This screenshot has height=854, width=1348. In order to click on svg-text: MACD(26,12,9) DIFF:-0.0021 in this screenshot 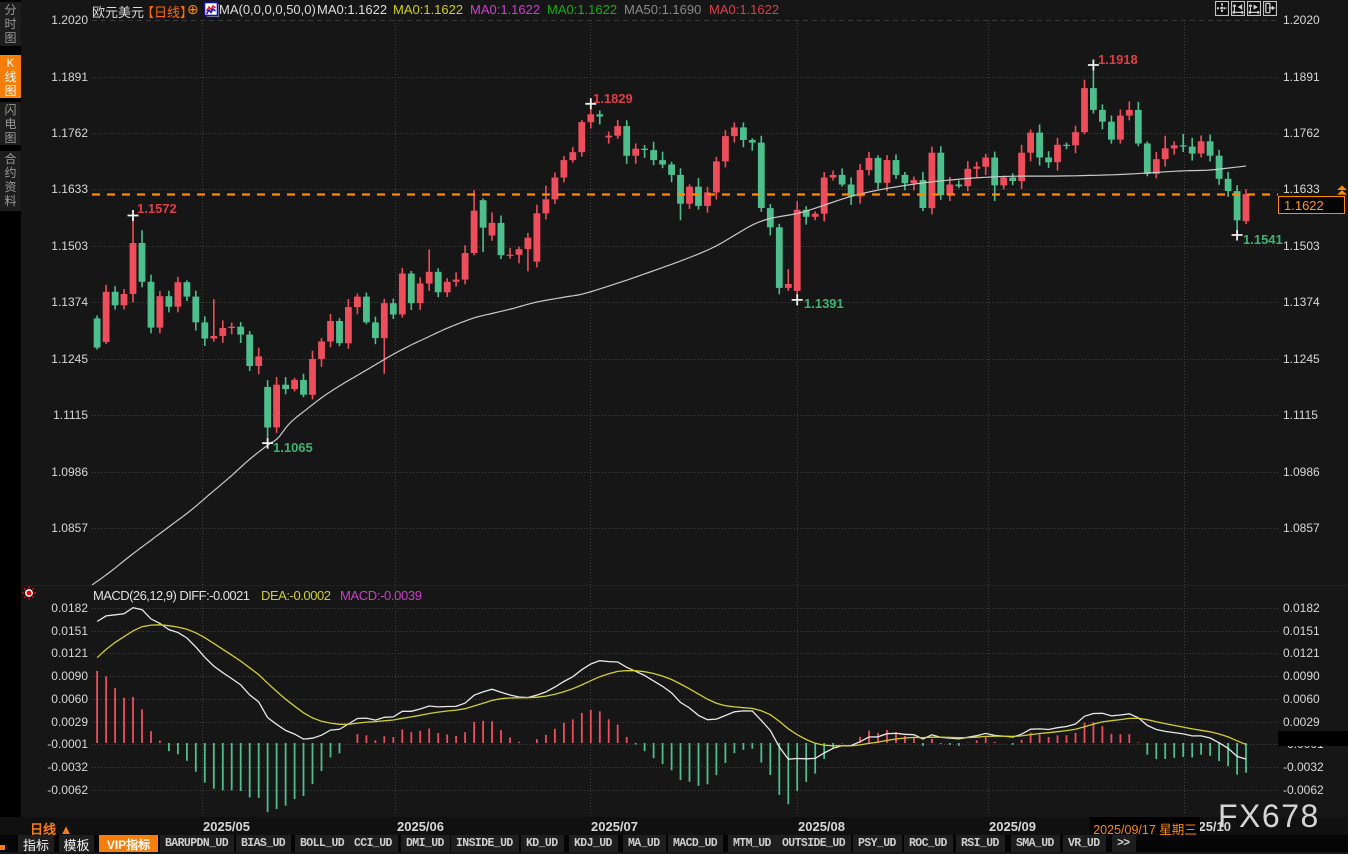, I will do `click(171, 595)`.